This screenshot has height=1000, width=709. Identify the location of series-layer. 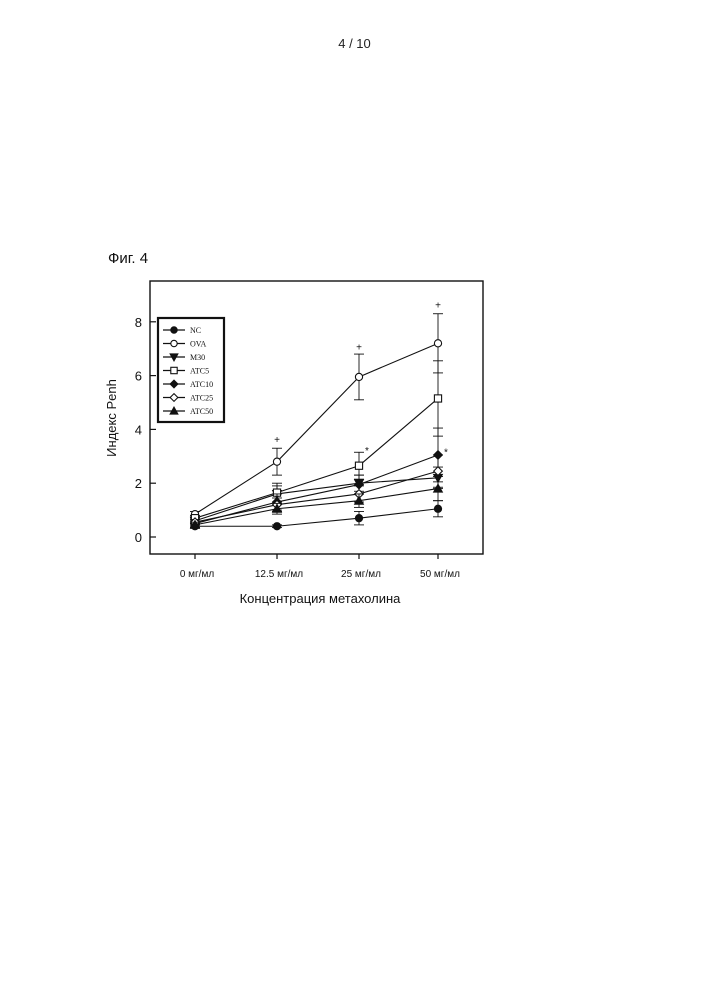
(316, 422).